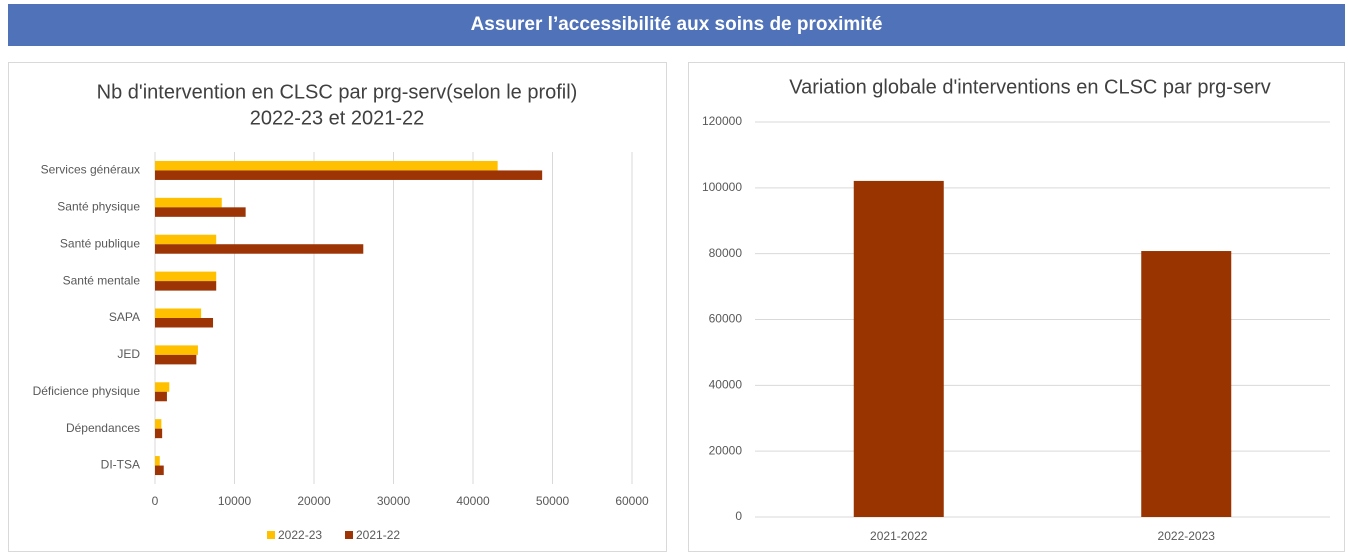  What do you see at coordinates (726, 385) in the screenshot?
I see `y-tick-label: 40000` at bounding box center [726, 385].